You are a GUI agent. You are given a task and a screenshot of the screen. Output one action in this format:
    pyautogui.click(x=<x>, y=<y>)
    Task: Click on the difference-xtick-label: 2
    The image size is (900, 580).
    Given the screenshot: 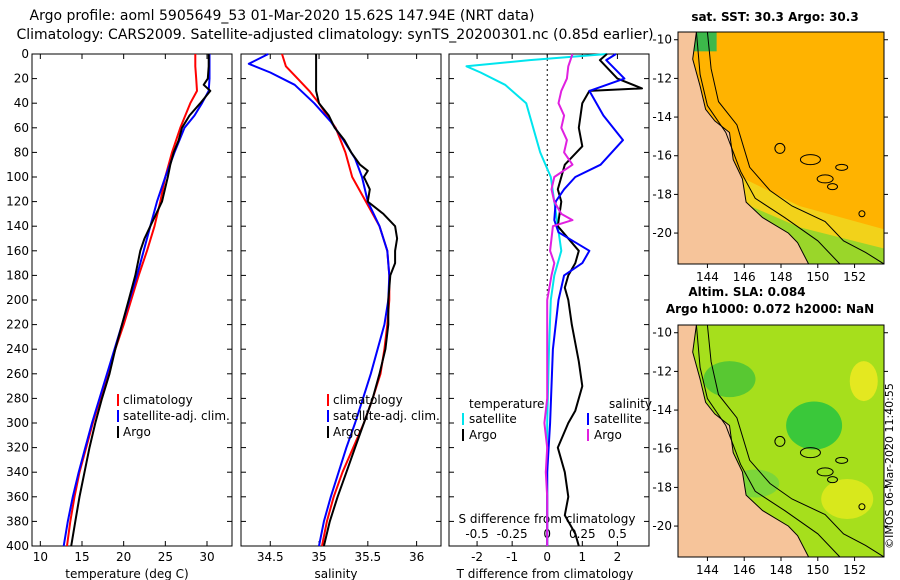 What is the action you would take?
    pyautogui.click(x=618, y=557)
    